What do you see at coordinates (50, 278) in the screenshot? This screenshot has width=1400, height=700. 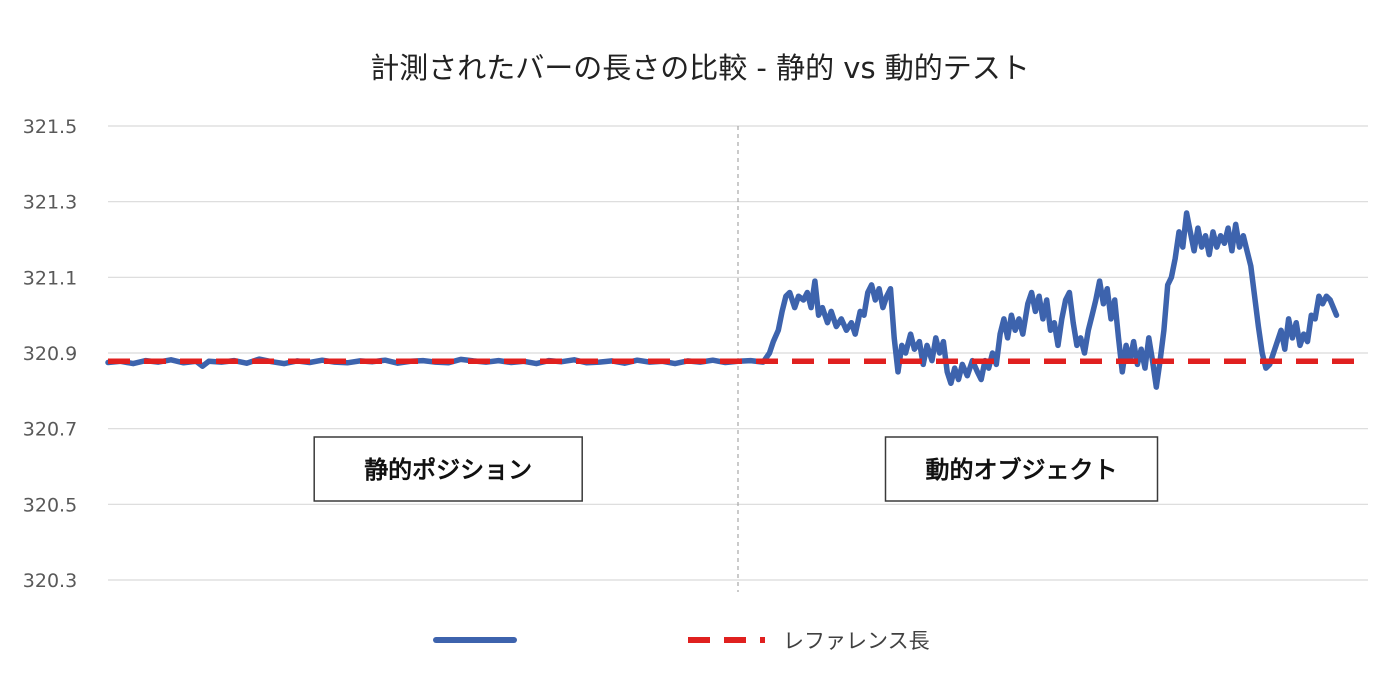 I see `y-tick-label: 321.1` at bounding box center [50, 278].